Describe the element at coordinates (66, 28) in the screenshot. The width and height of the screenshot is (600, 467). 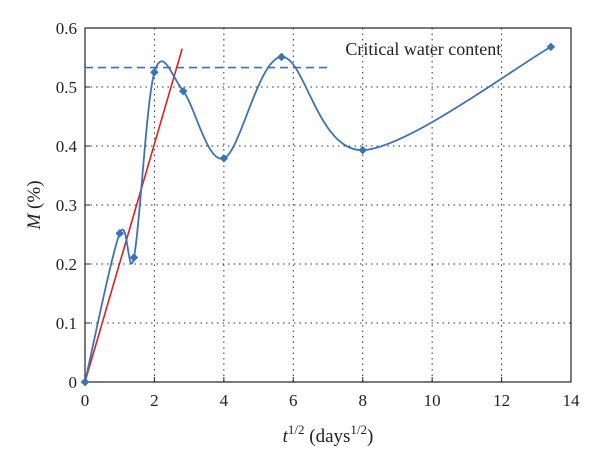
I see `y-tick-label: 0.6` at that location.